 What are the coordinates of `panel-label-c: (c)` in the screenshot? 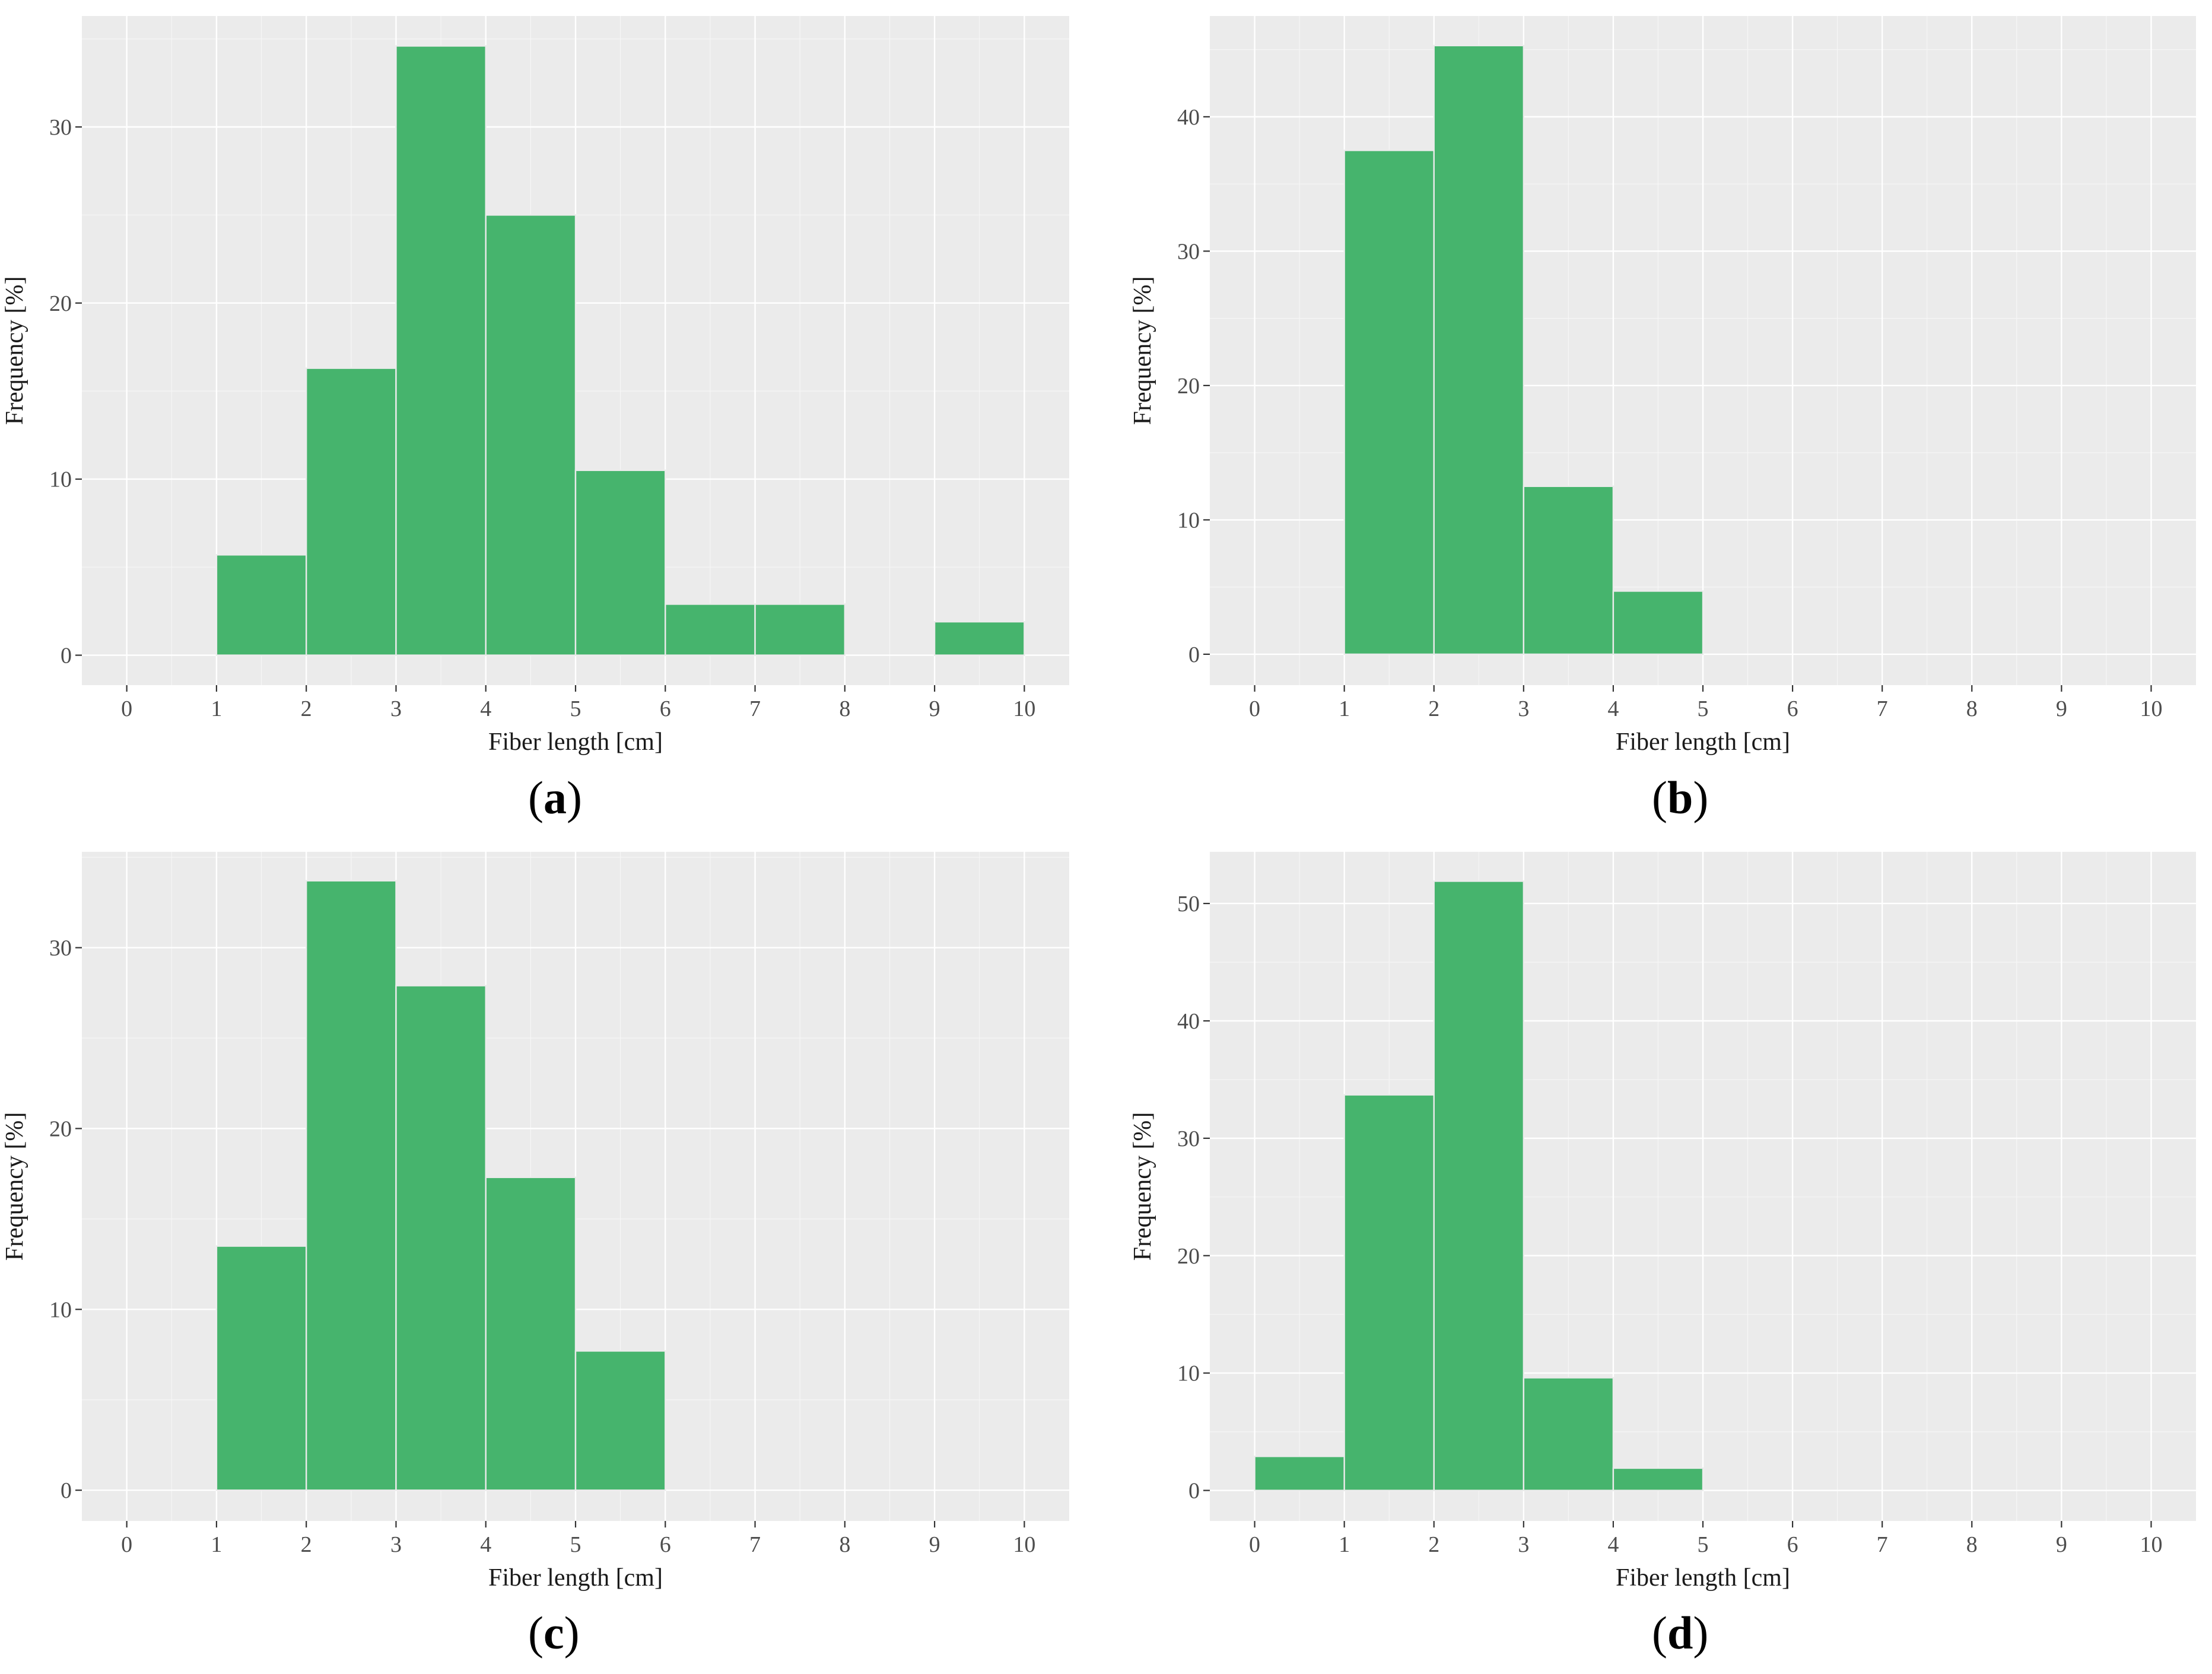 It's located at (554, 1633).